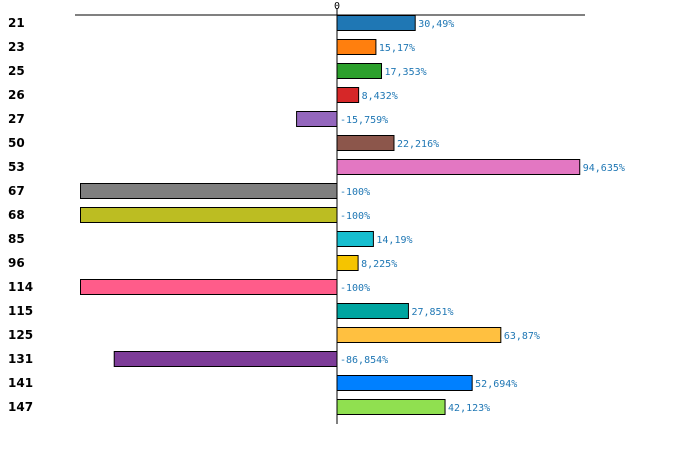 The height and width of the screenshot is (453, 700). I want to click on category-label-67: 67, so click(16, 191).